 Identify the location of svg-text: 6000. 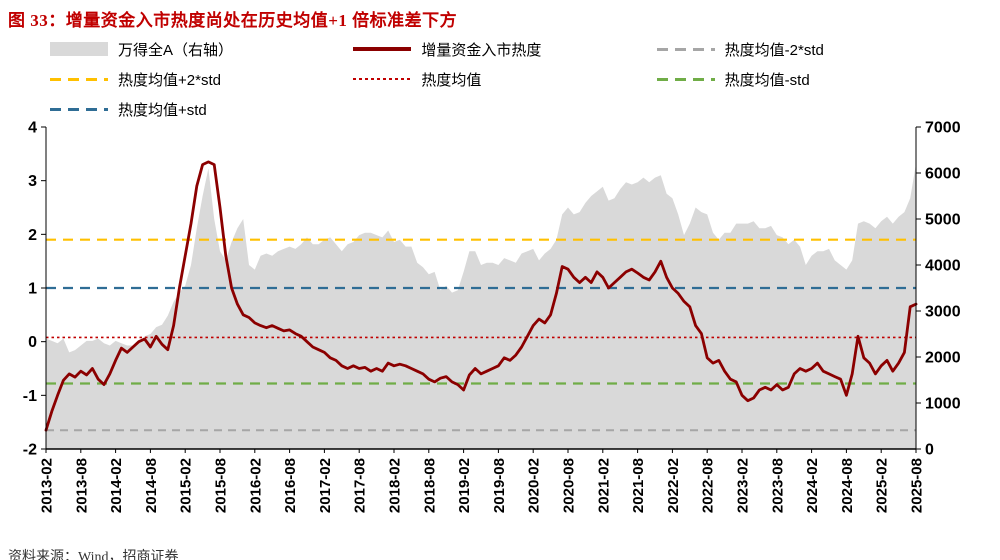
(943, 174).